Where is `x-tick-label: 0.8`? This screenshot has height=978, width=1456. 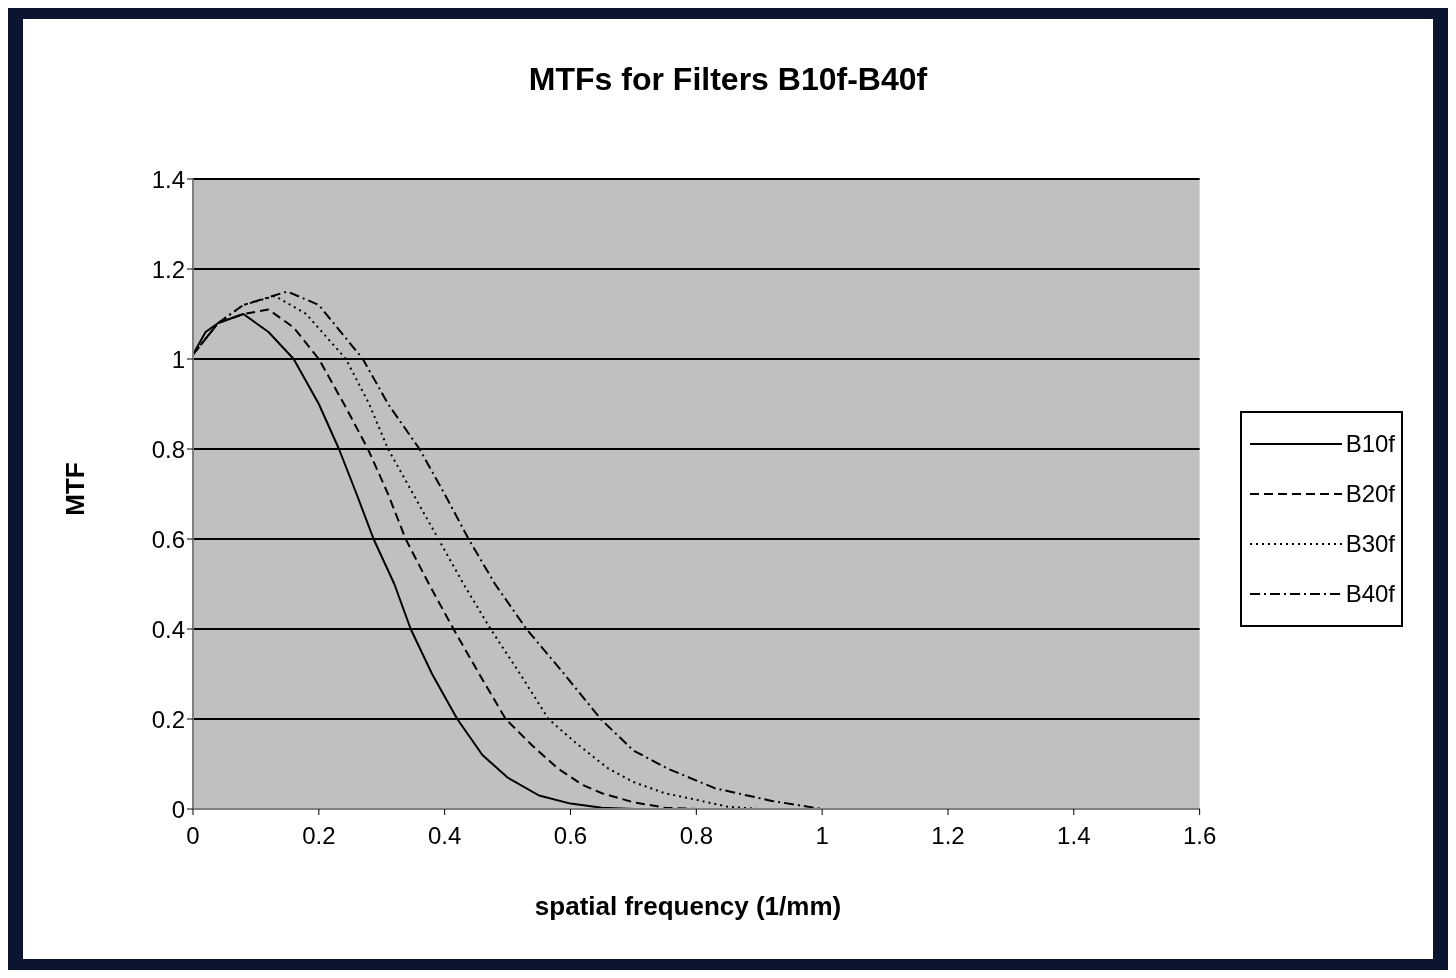
x-tick-label: 0.8 is located at coordinates (696, 836).